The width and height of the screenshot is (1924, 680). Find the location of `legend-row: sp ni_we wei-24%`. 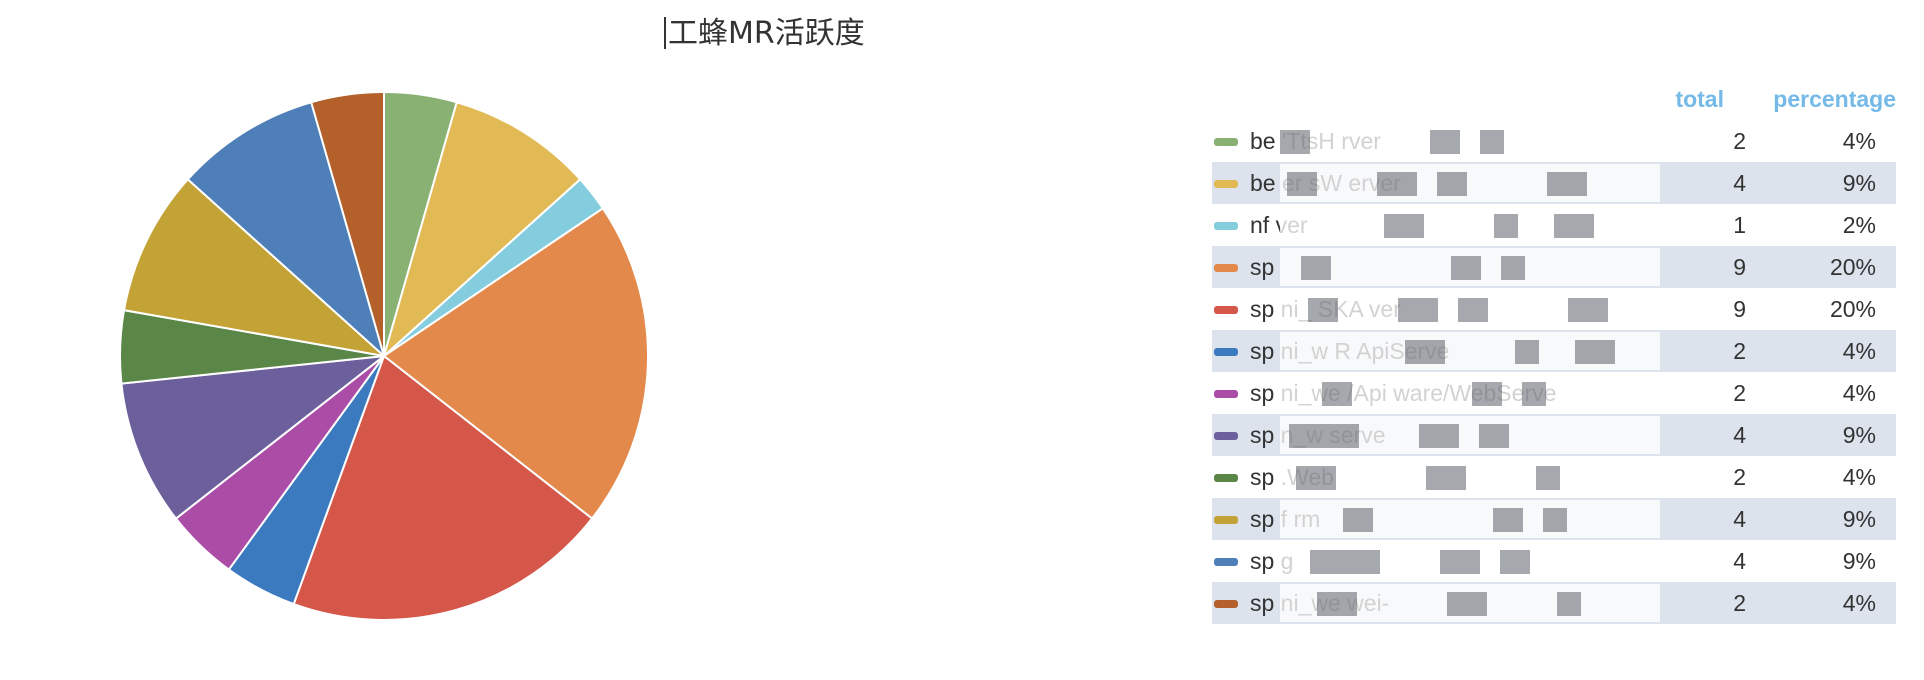

legend-row: sp ni_we wei-24% is located at coordinates (1554, 603).